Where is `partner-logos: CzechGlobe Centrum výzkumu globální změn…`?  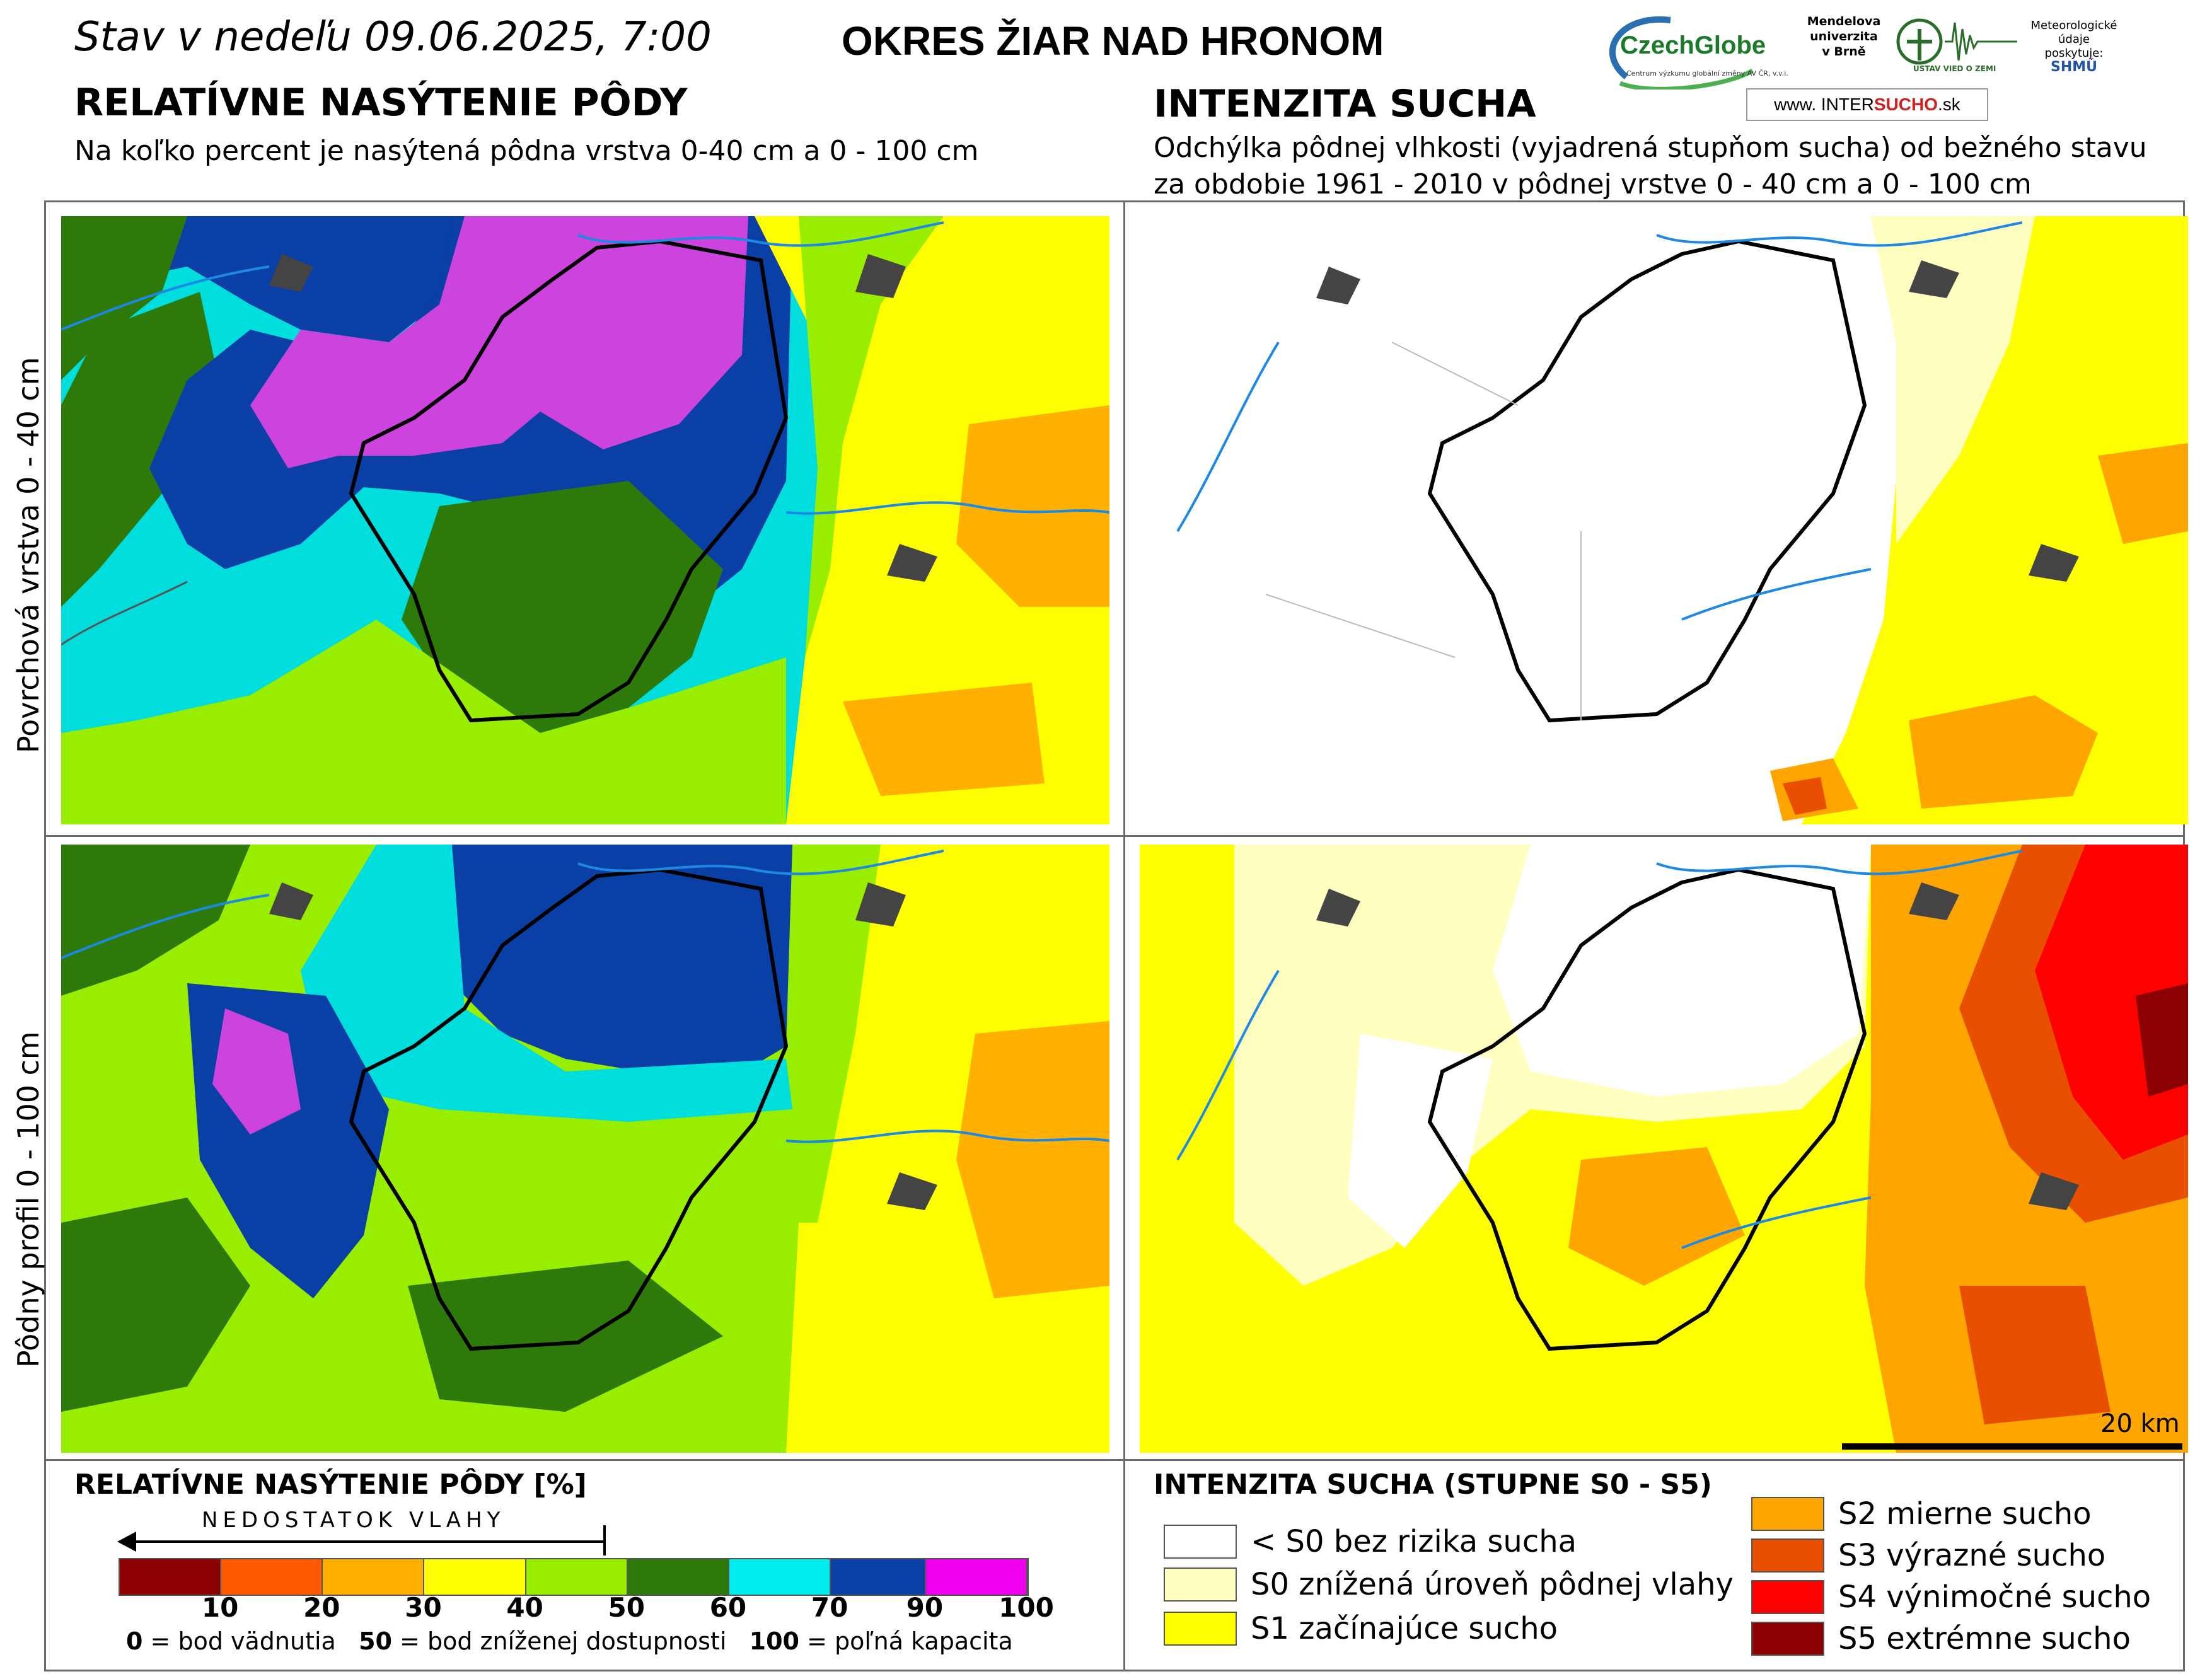
partner-logos: CzechGlobe Centrum výzkumu globální změn… is located at coordinates (1872, 67).